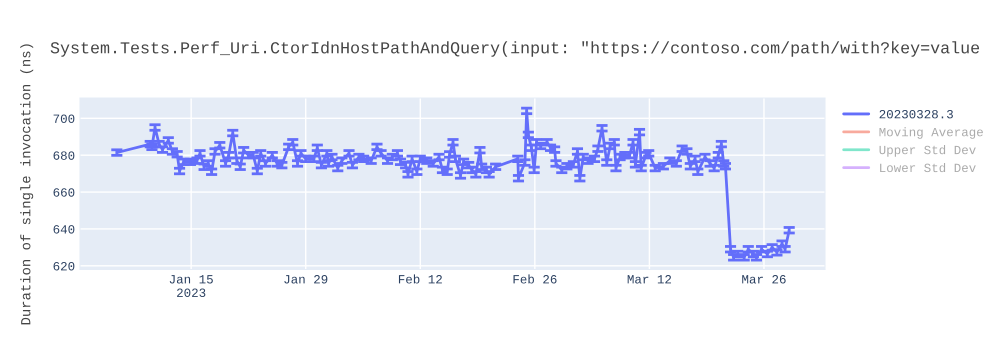 This screenshot has width=1000, height=350. What do you see at coordinates (64, 192) in the screenshot?
I see `y-tick-label: 660` at bounding box center [64, 192].